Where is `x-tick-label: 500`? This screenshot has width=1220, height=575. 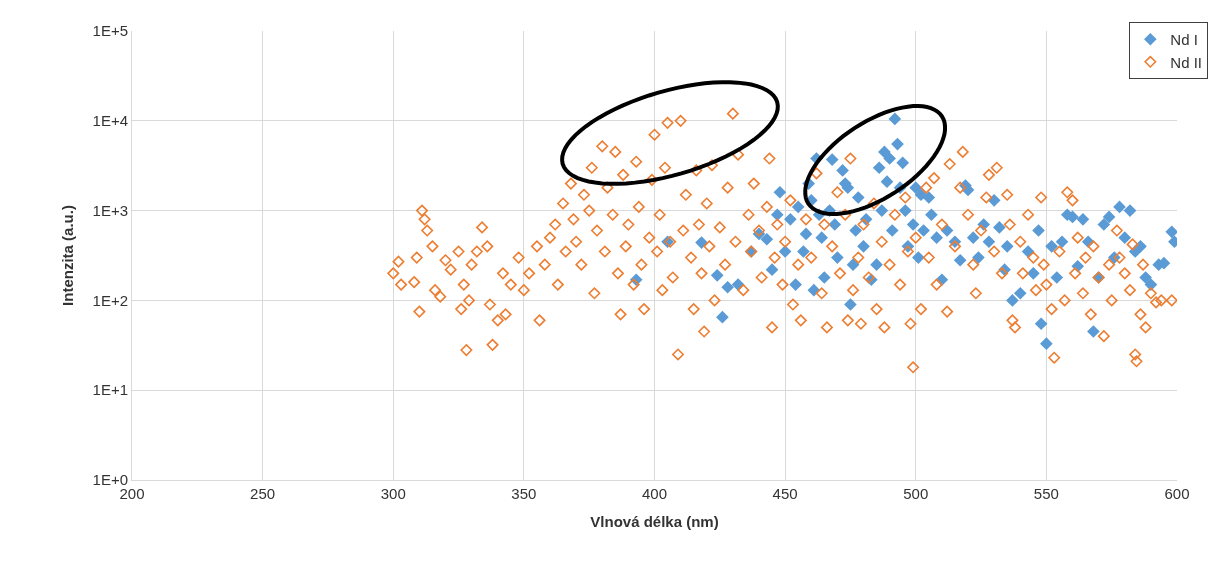
x-tick-label: 500 is located at coordinates (916, 493).